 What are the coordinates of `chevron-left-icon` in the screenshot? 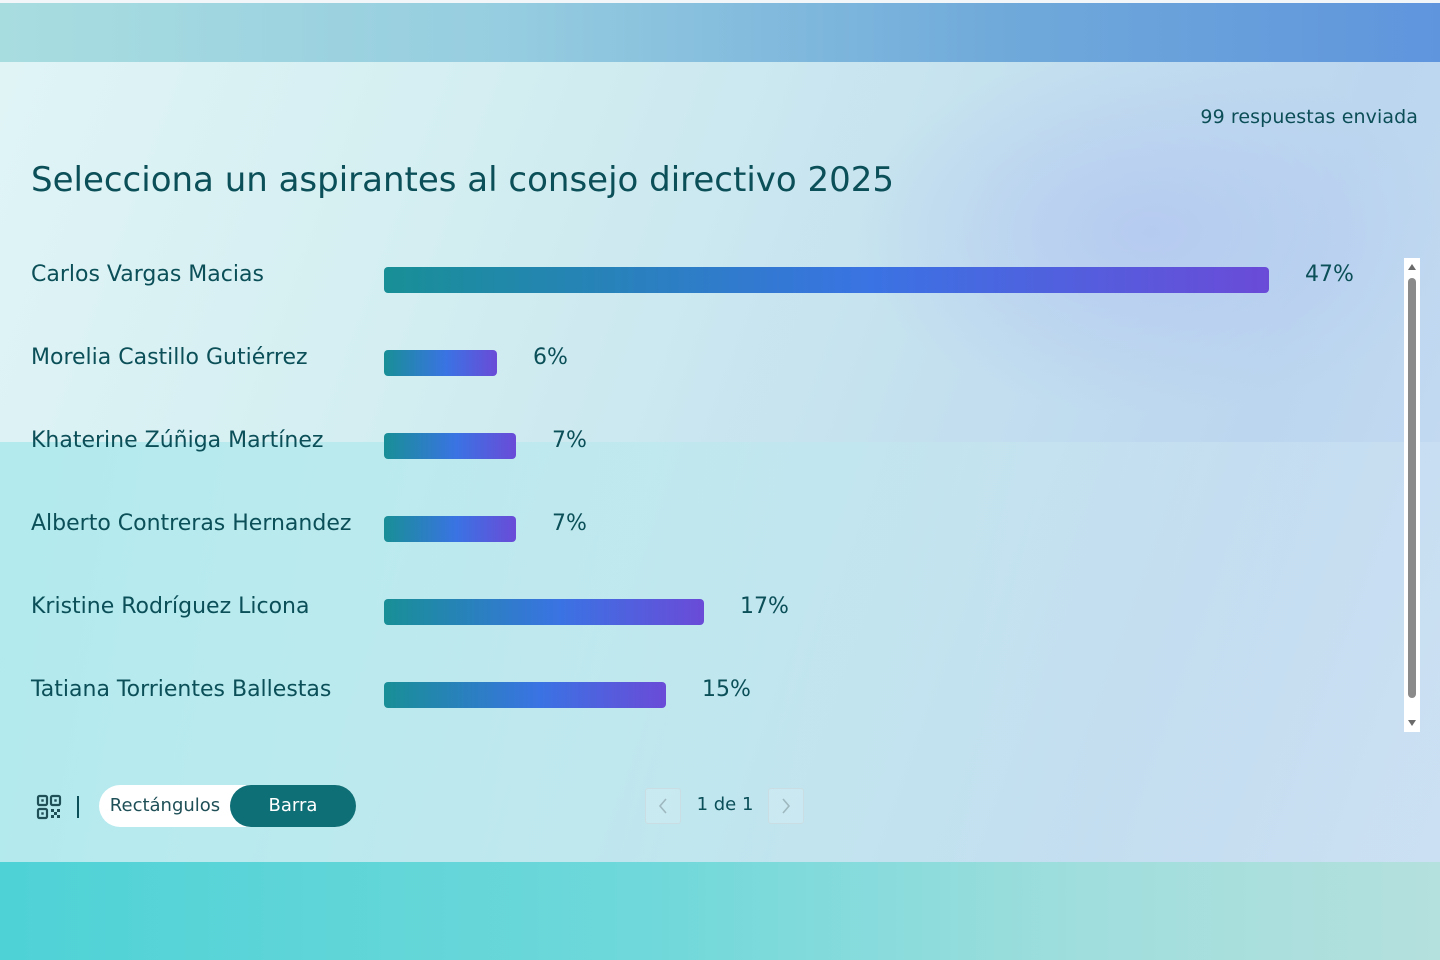 It's located at (662, 806).